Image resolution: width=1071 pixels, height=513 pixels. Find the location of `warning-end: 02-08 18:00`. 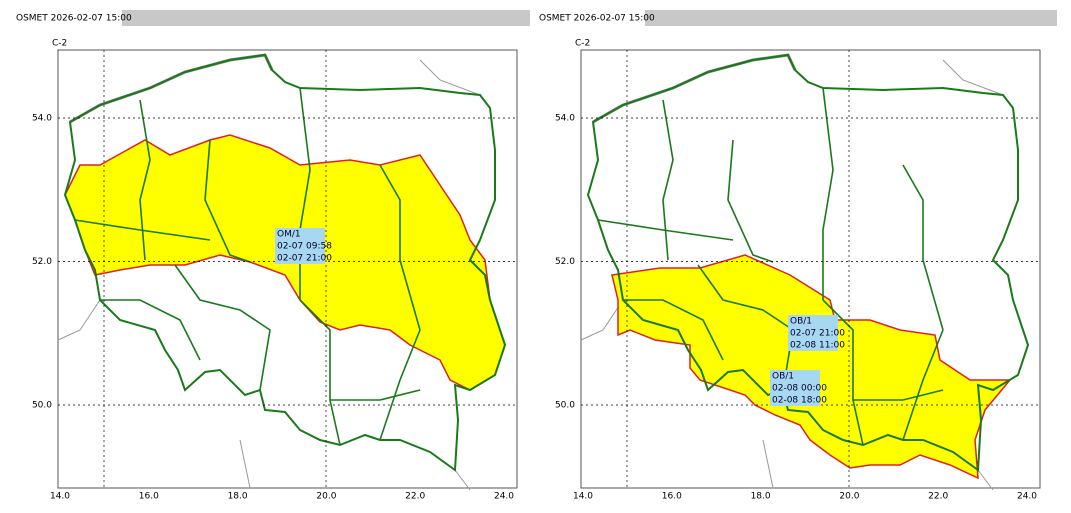

warning-end: 02-08 18:00 is located at coordinates (799, 401).